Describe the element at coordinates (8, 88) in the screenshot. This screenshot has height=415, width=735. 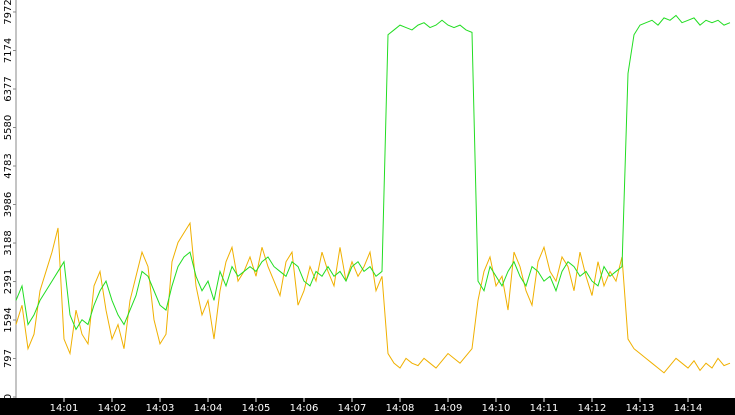
I see `y-tick-label: 6377` at that location.